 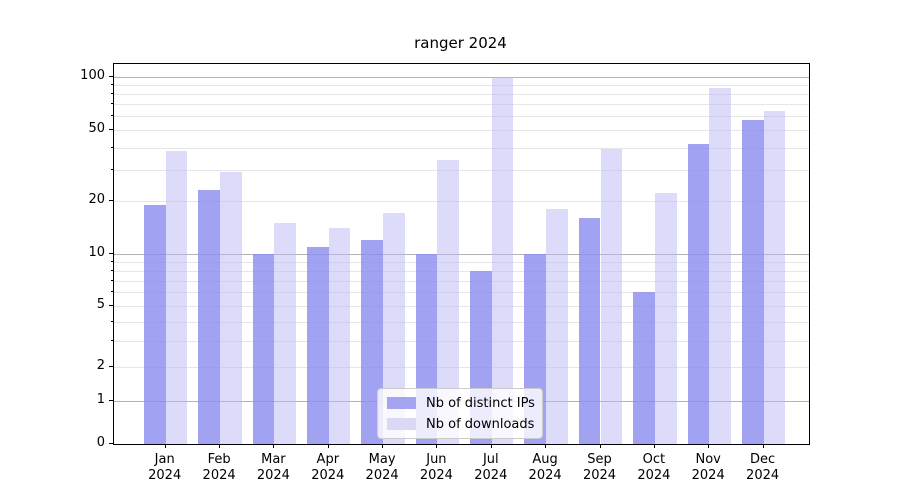 I want to click on bar-downloads-apr, so click(x=339, y=336).